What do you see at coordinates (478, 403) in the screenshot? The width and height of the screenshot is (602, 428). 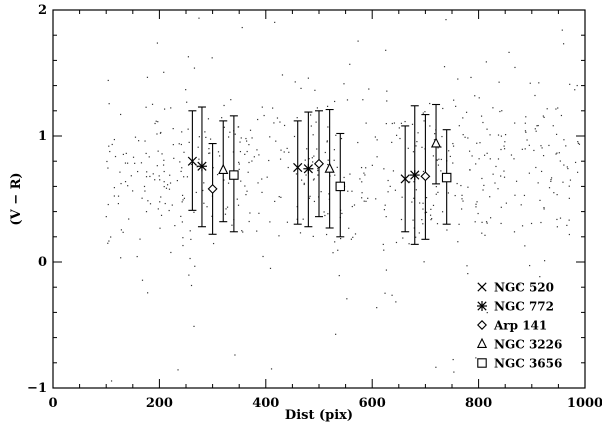 I see `x-tick-label: 800` at bounding box center [478, 403].